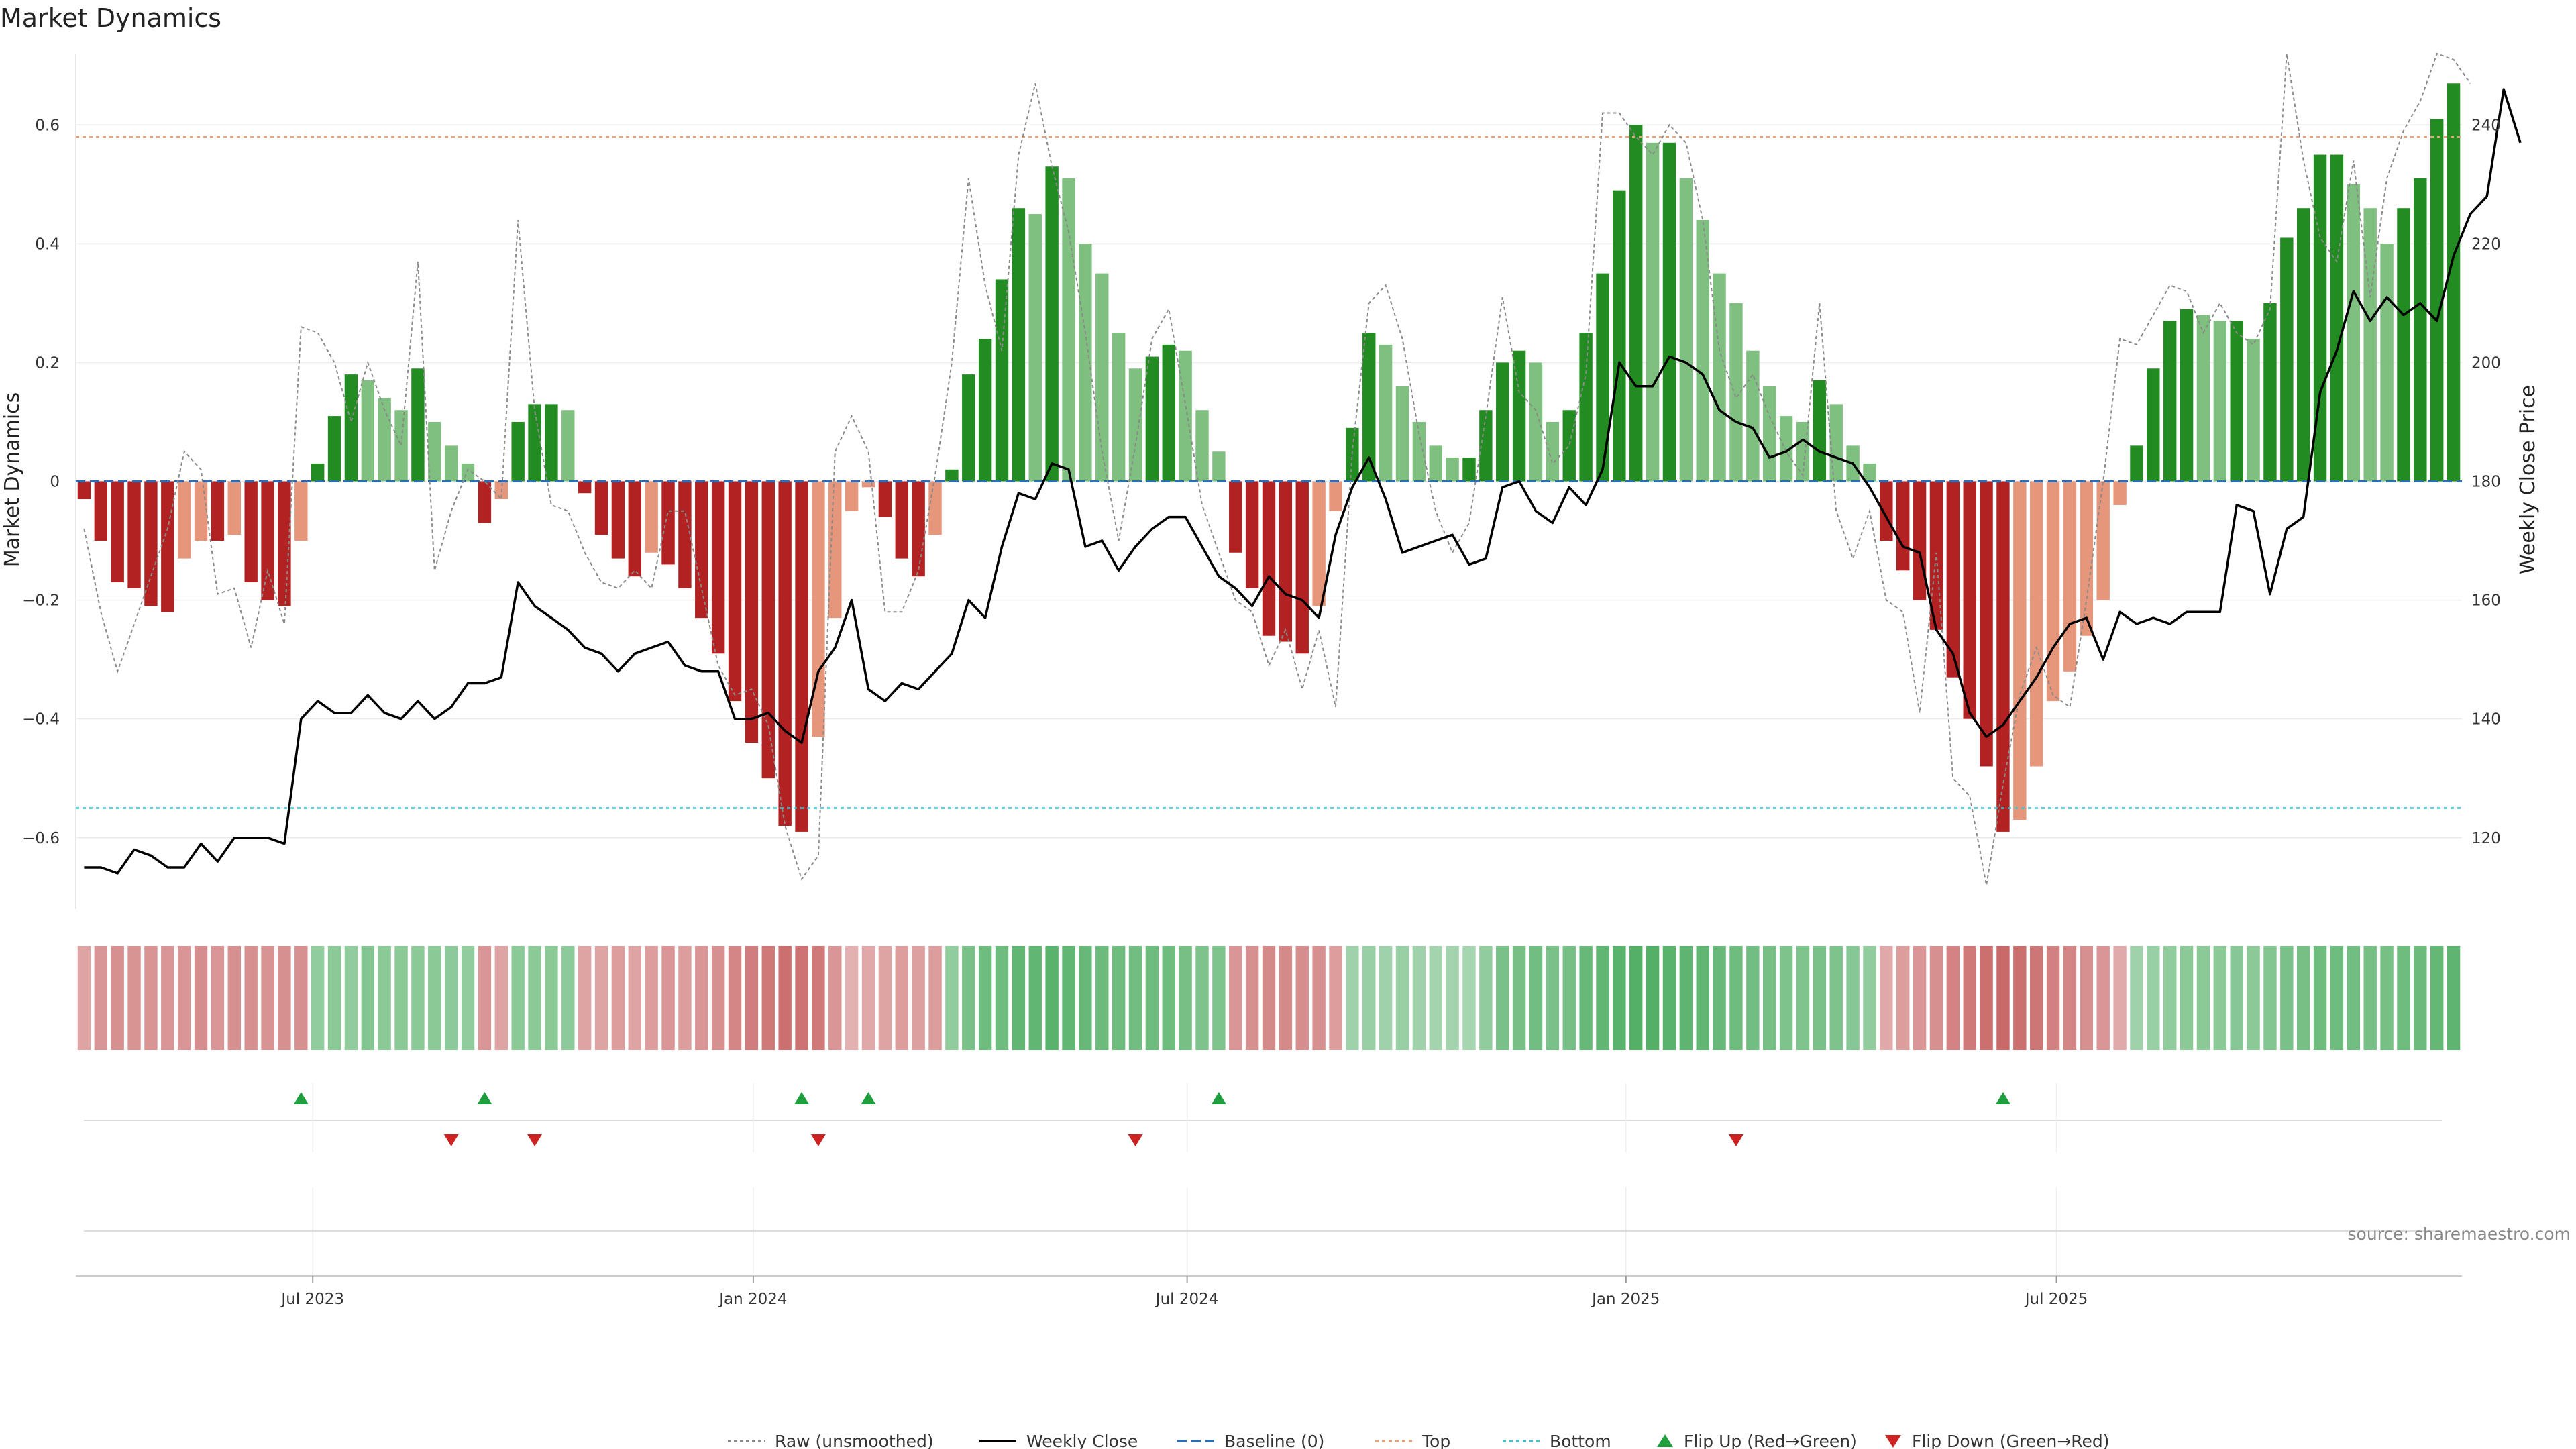  Describe the element at coordinates (2528, 479) in the screenshot. I see `y-axis-title-right: Weekly Close Price` at that location.